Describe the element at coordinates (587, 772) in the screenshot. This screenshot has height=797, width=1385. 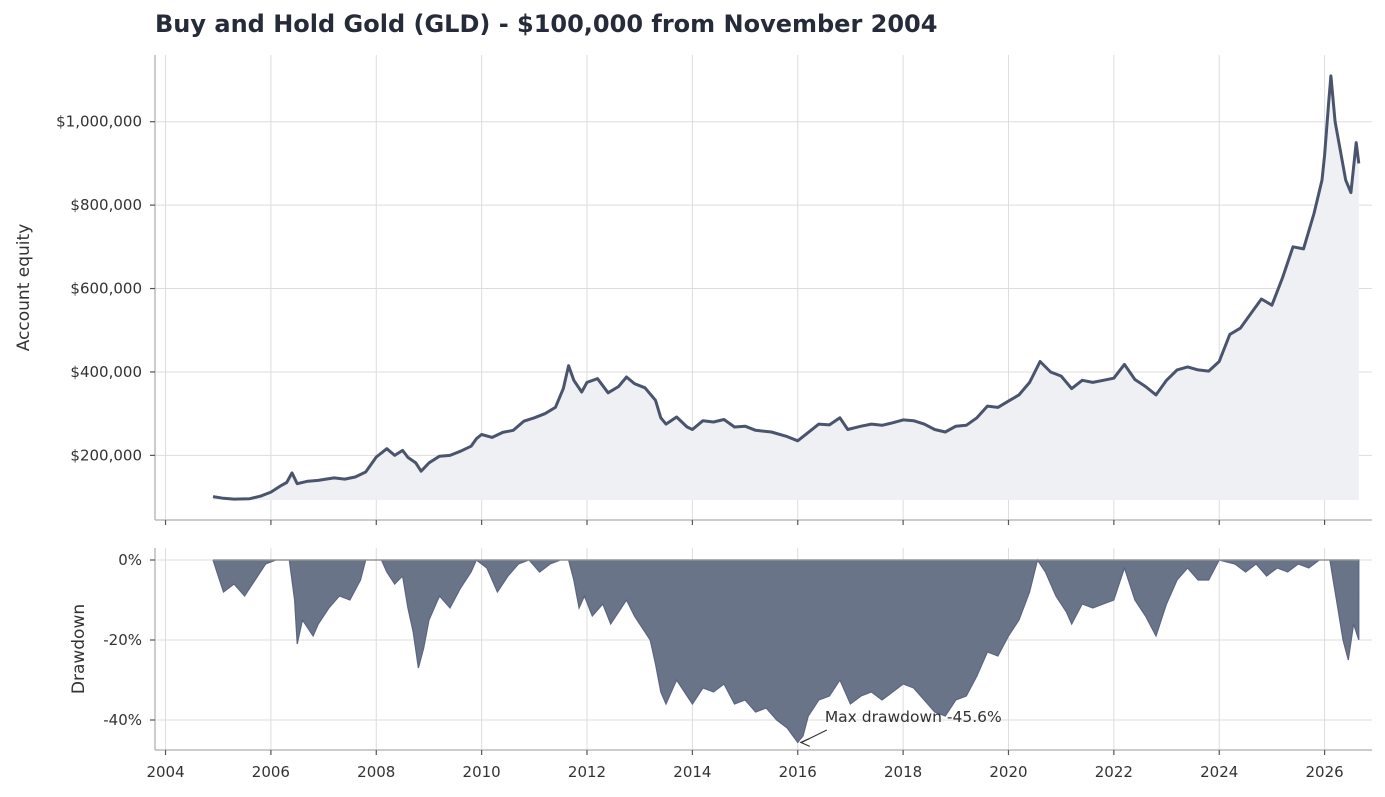
I see `x-tick-label: 2012` at that location.